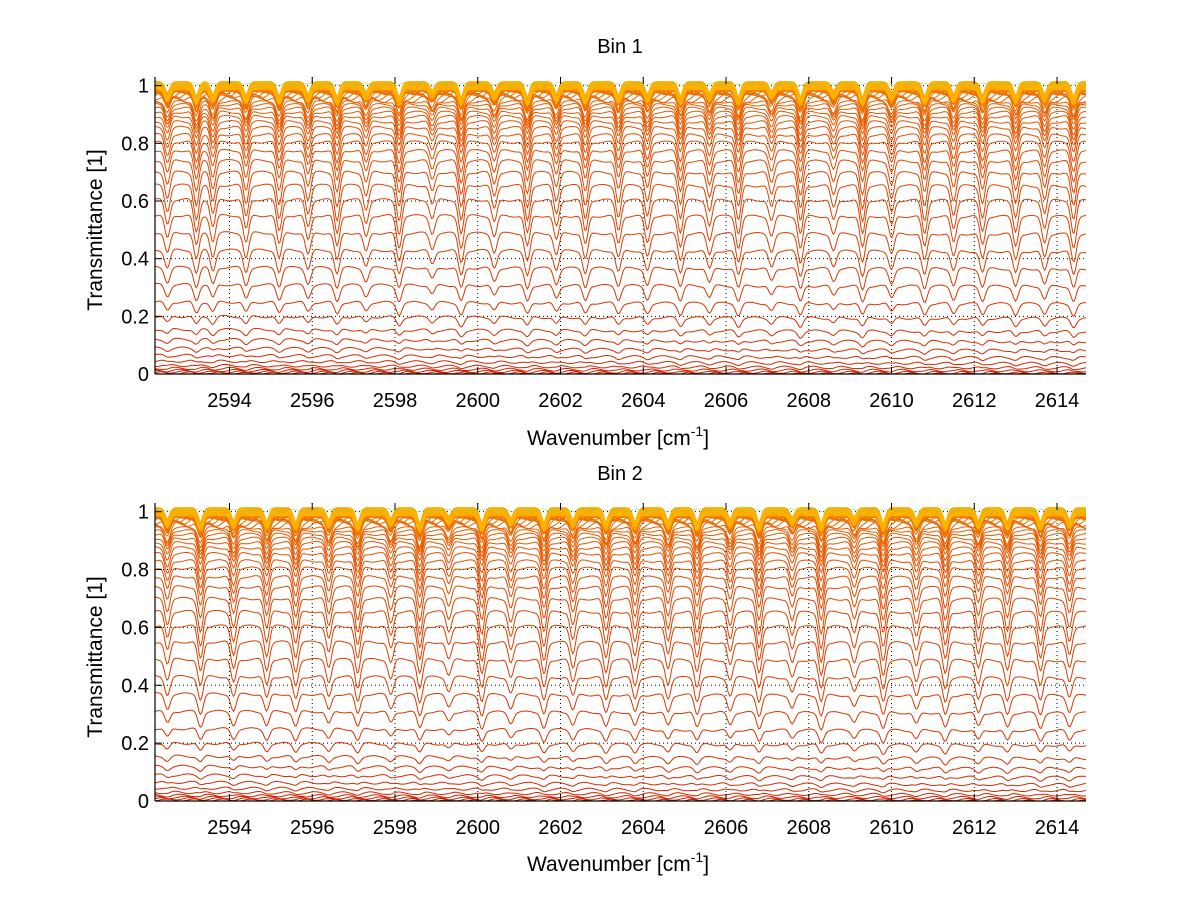 Image resolution: width=1200 pixels, height=901 pixels. I want to click on y-tick-label: 0.2, so click(135, 744).